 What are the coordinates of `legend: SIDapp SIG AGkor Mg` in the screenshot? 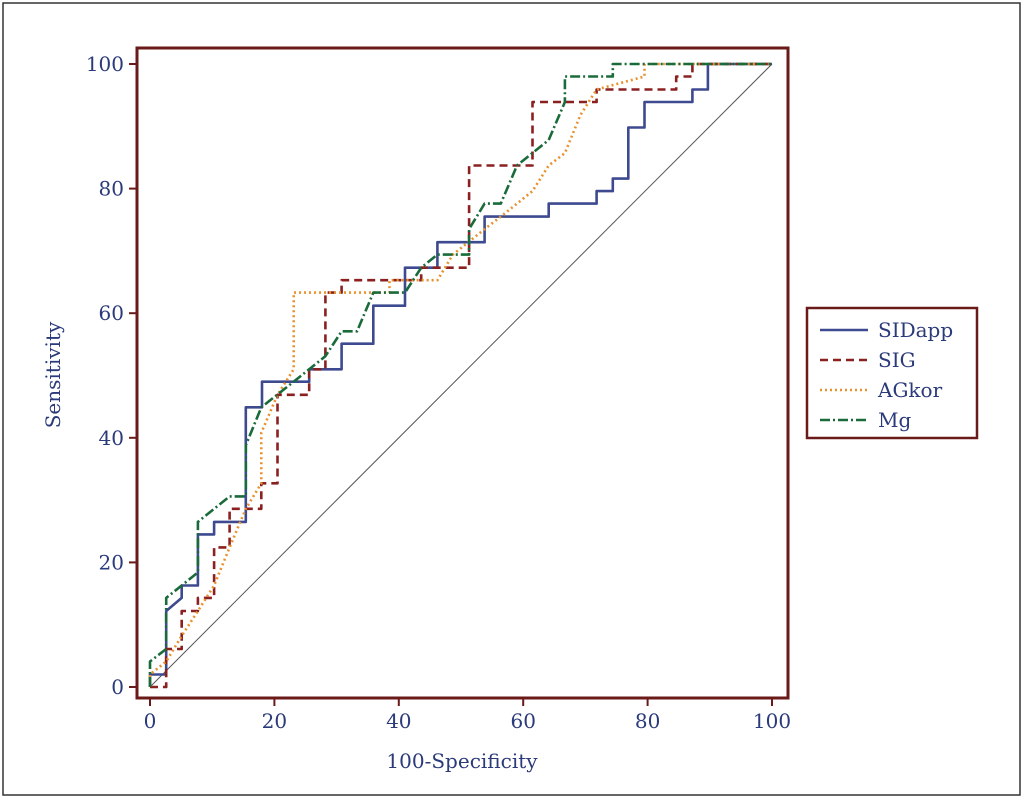 It's located at (892, 373).